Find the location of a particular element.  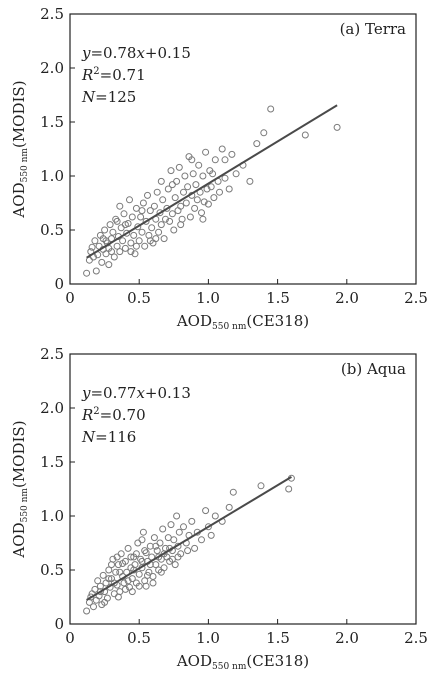

x-tick-label: 0 is located at coordinates (70, 638).